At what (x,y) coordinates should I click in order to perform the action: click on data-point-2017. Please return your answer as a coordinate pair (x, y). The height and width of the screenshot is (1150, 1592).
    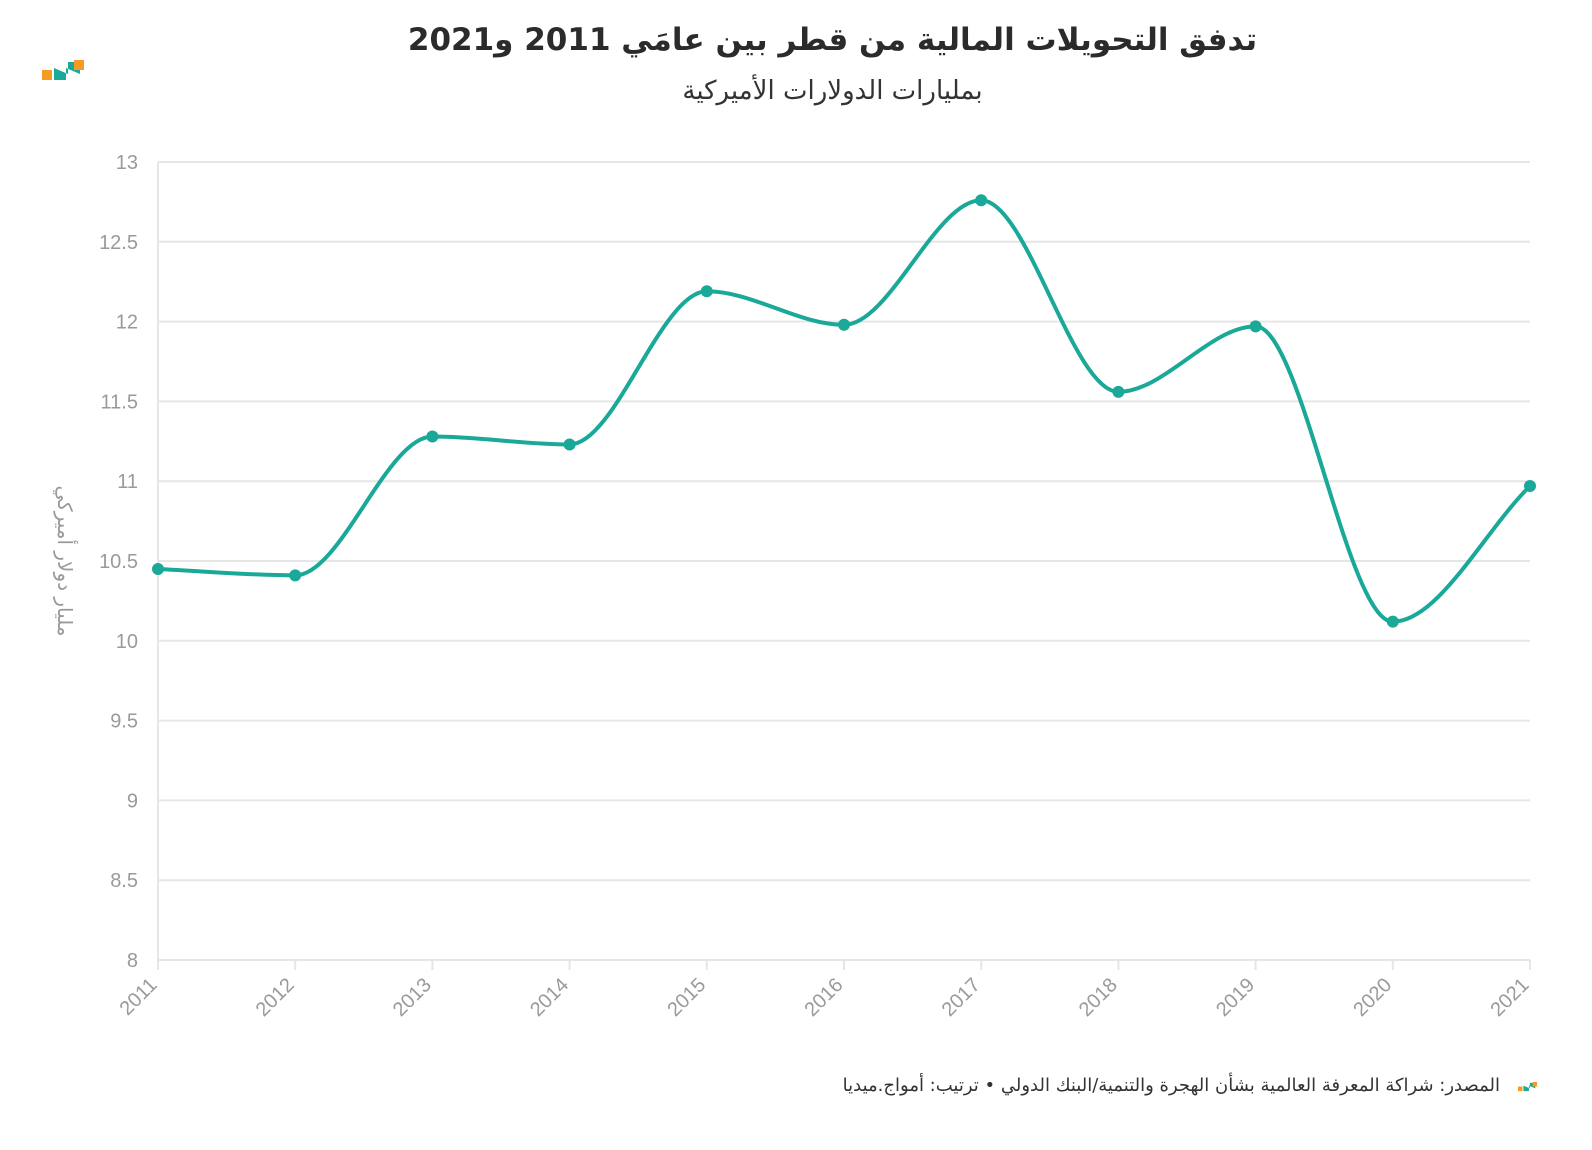
    Looking at the image, I should click on (981, 200).